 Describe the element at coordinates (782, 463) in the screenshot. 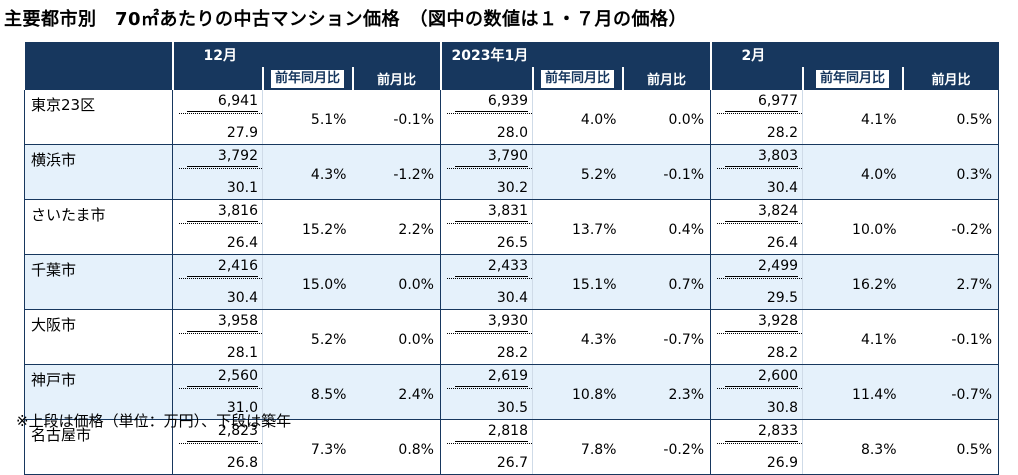

I see `building-age-value: 26.9` at that location.